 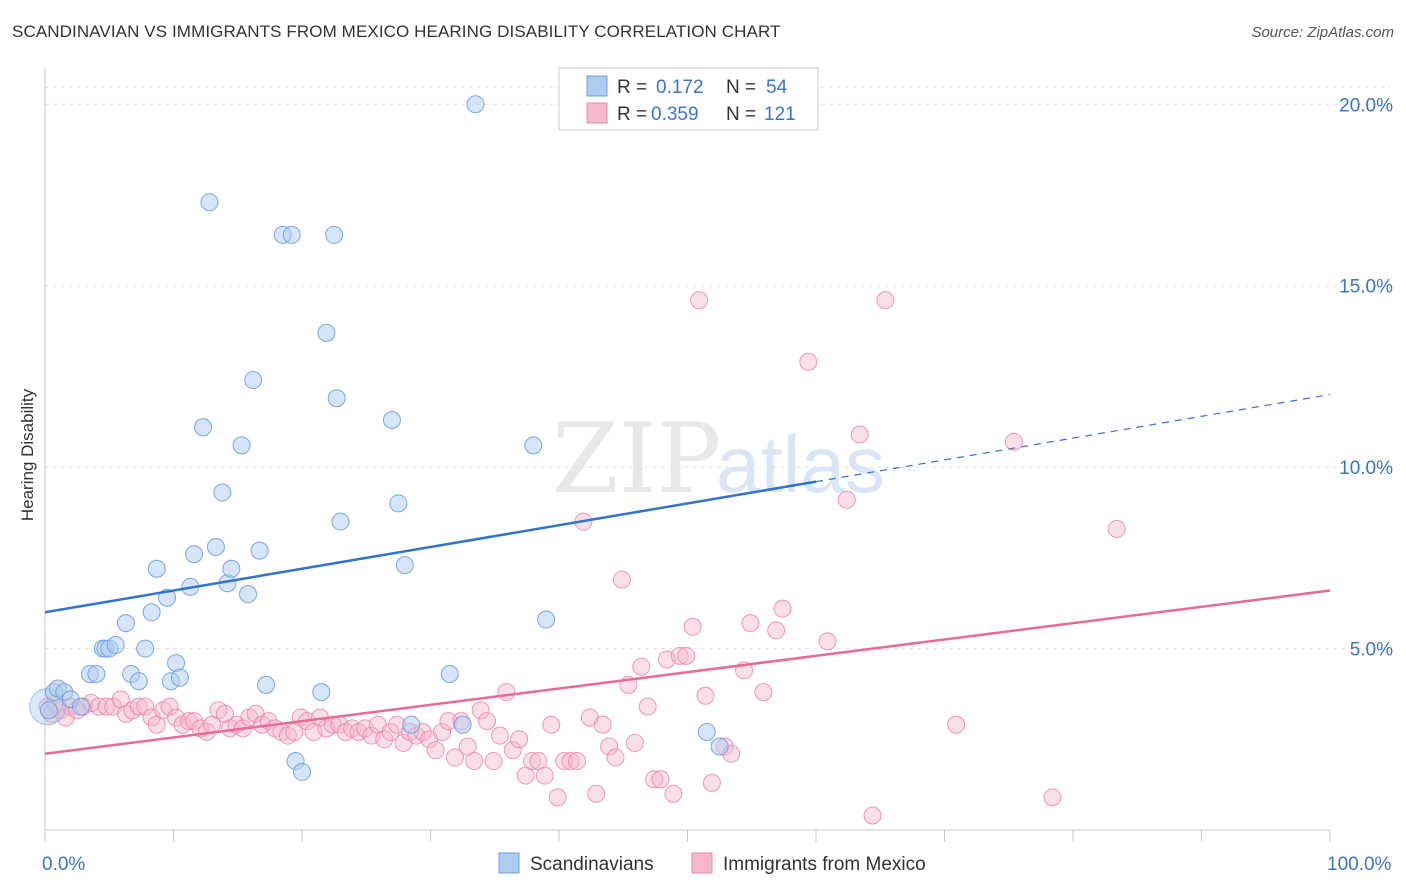 I want to click on y-tick-labels: 5.0% 10.0% 15.0% 20.0%, so click(x=1366, y=377).